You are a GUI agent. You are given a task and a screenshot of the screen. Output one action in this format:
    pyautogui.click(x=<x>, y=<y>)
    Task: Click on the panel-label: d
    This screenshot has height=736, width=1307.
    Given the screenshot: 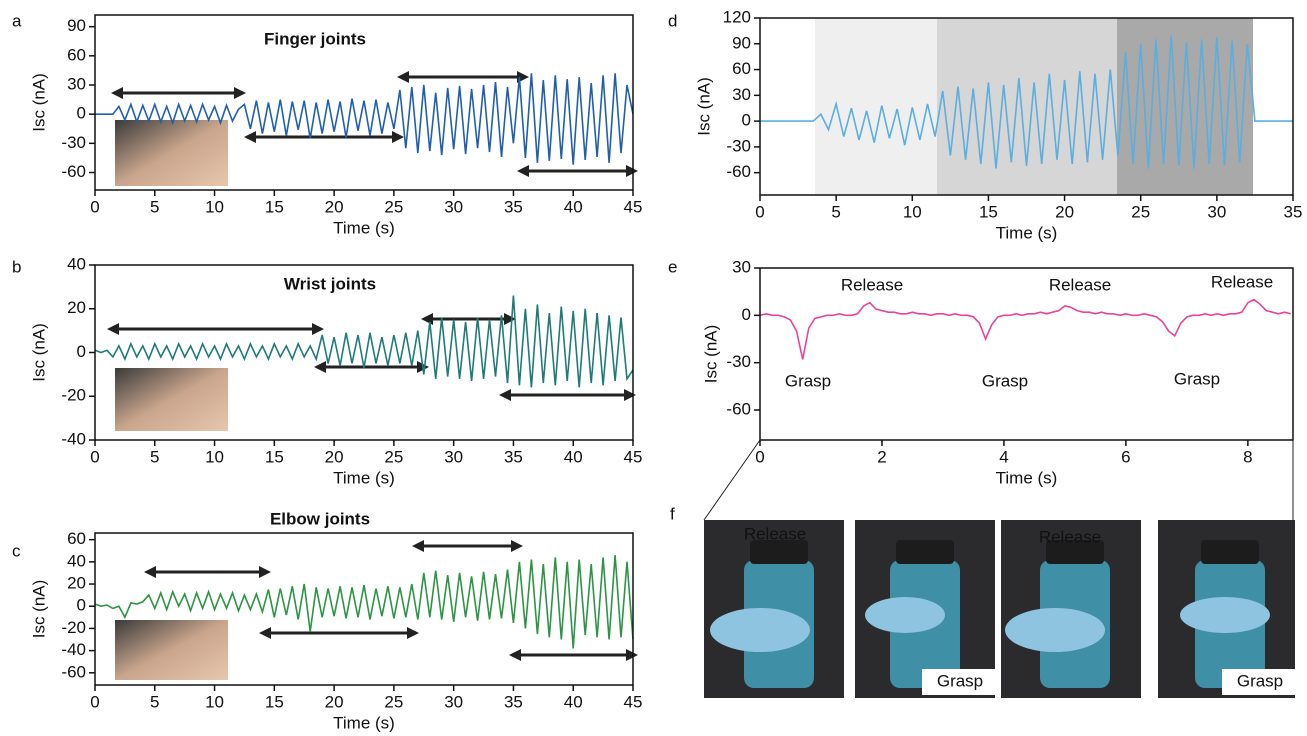 What is the action you would take?
    pyautogui.click(x=672, y=20)
    